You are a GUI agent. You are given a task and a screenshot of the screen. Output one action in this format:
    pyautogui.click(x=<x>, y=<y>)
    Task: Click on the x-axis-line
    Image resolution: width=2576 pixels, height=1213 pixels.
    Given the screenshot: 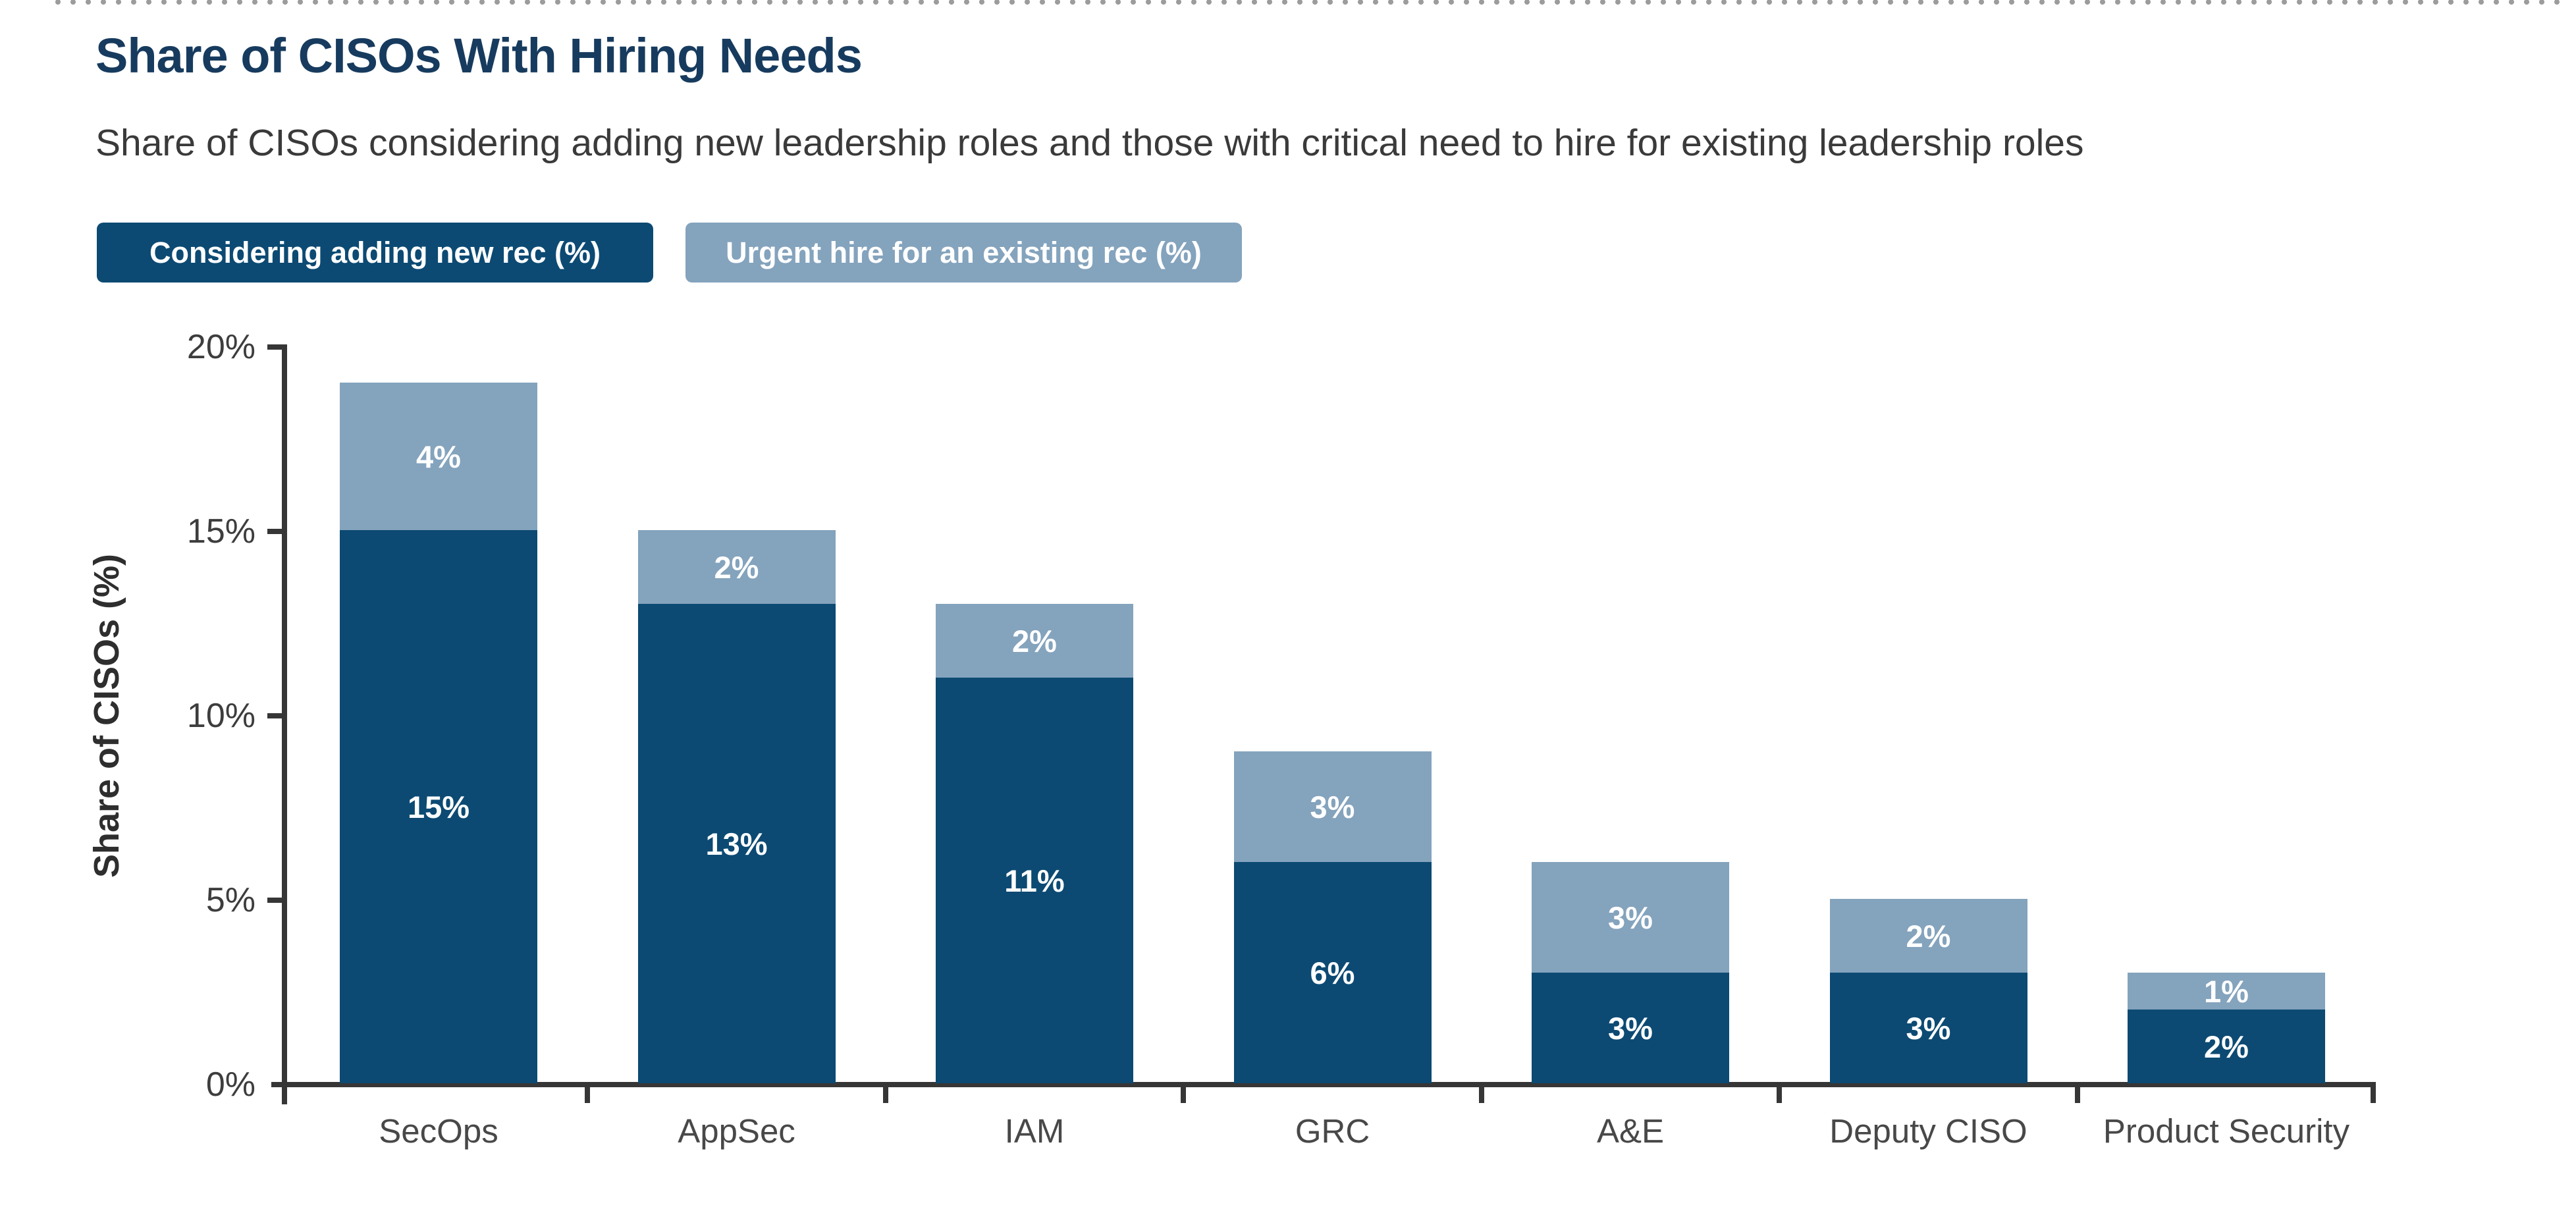 What is the action you would take?
    pyautogui.click(x=1323, y=1084)
    